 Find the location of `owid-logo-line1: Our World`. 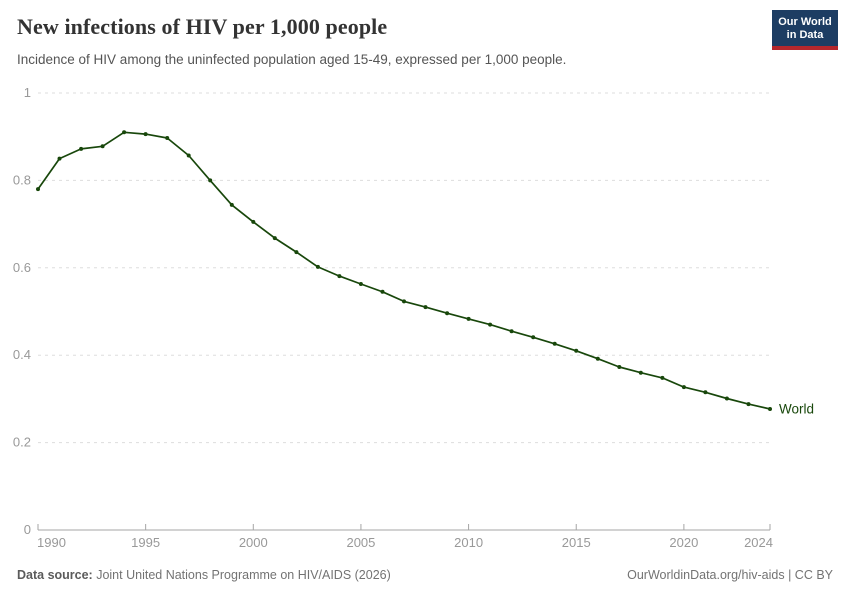

owid-logo-line1: Our World is located at coordinates (805, 22).